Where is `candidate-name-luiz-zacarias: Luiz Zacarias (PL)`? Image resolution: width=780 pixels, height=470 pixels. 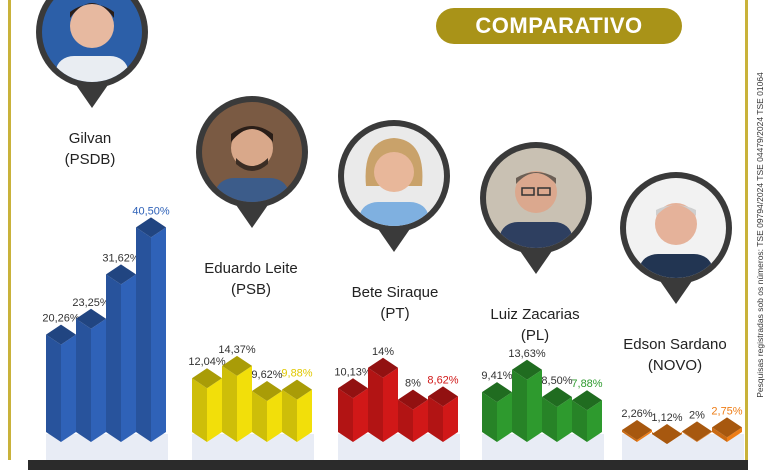
candidate-name-luiz-zacarias: Luiz Zacarias (PL) is located at coordinates (535, 325).